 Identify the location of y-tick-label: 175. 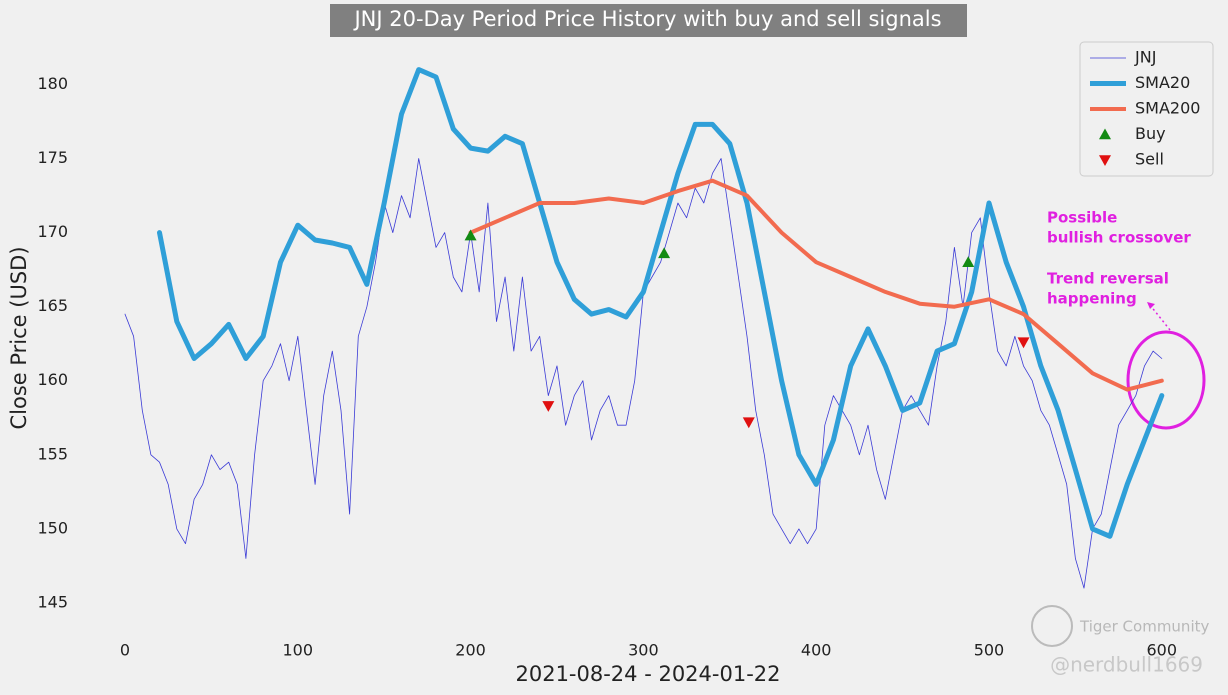
(52, 157).